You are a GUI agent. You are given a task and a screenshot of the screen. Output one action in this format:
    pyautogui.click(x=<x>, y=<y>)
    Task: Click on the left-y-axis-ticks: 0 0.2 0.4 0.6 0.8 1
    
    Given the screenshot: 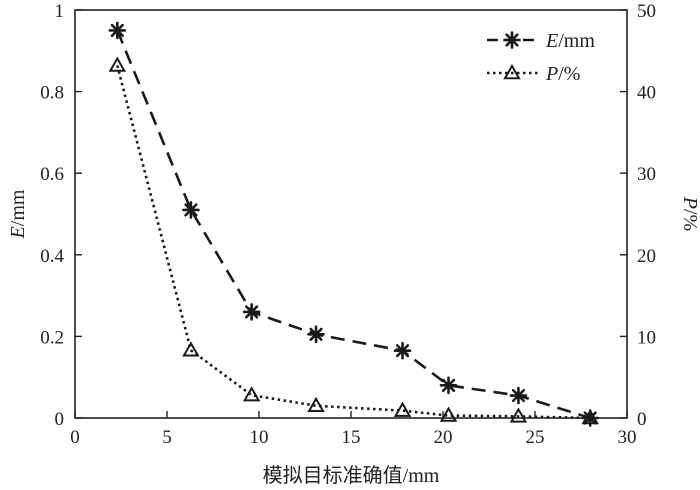 What is the action you would take?
    pyautogui.click(x=61, y=215)
    